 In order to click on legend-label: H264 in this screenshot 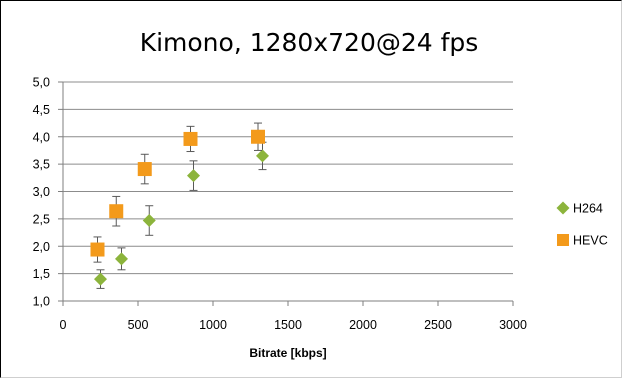, I will do `click(588, 209)`.